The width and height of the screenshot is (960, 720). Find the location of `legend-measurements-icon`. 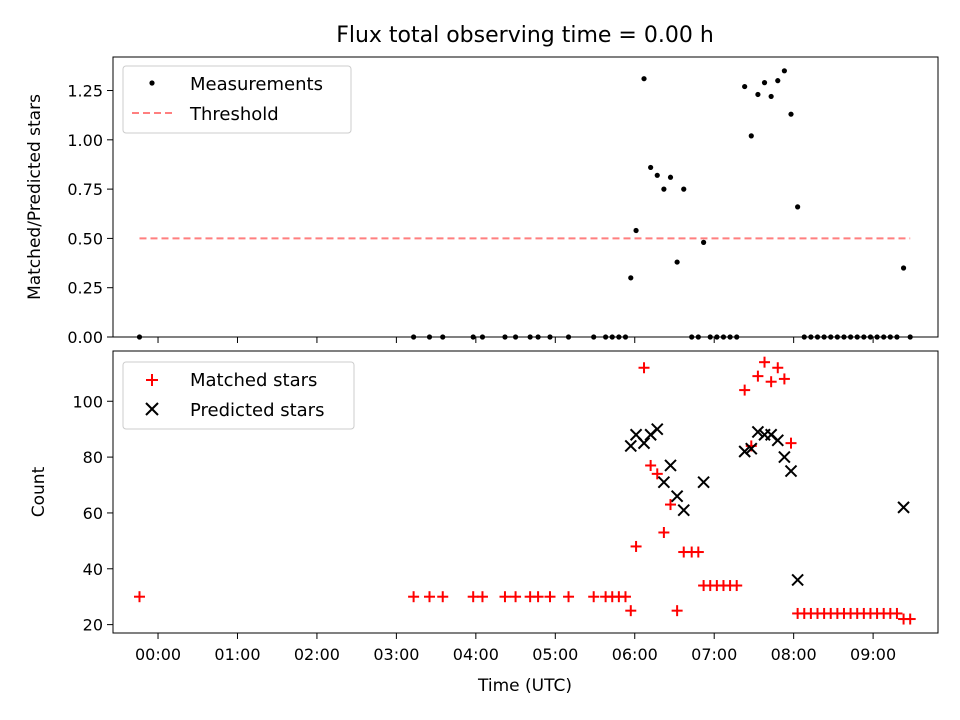

legend-measurements-icon is located at coordinates (152, 83).